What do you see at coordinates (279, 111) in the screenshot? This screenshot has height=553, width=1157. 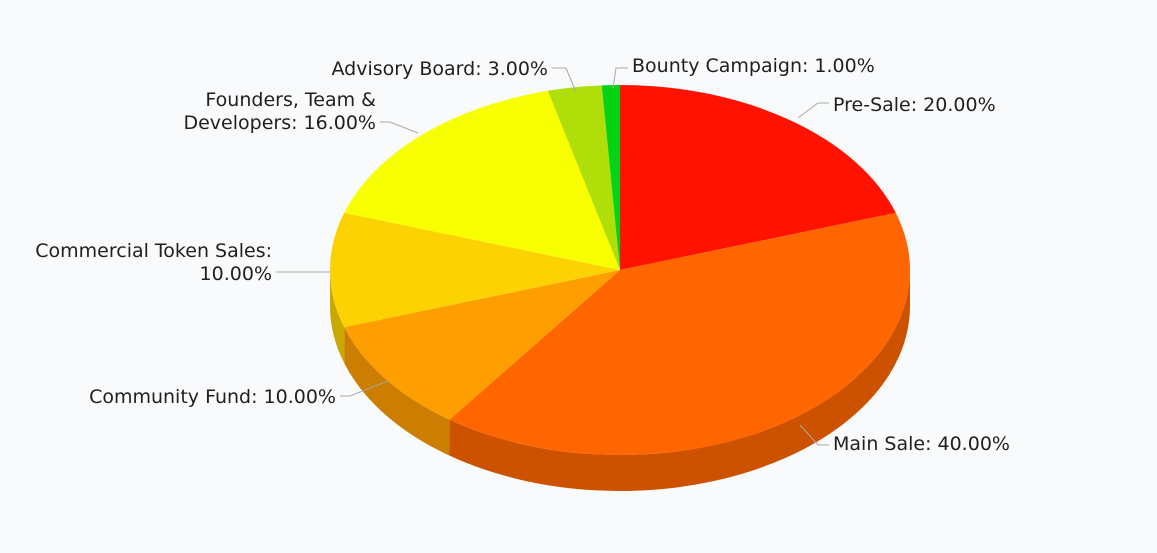 I see `slice-label-4: Founders, Team & Developers: 16.00%` at bounding box center [279, 111].